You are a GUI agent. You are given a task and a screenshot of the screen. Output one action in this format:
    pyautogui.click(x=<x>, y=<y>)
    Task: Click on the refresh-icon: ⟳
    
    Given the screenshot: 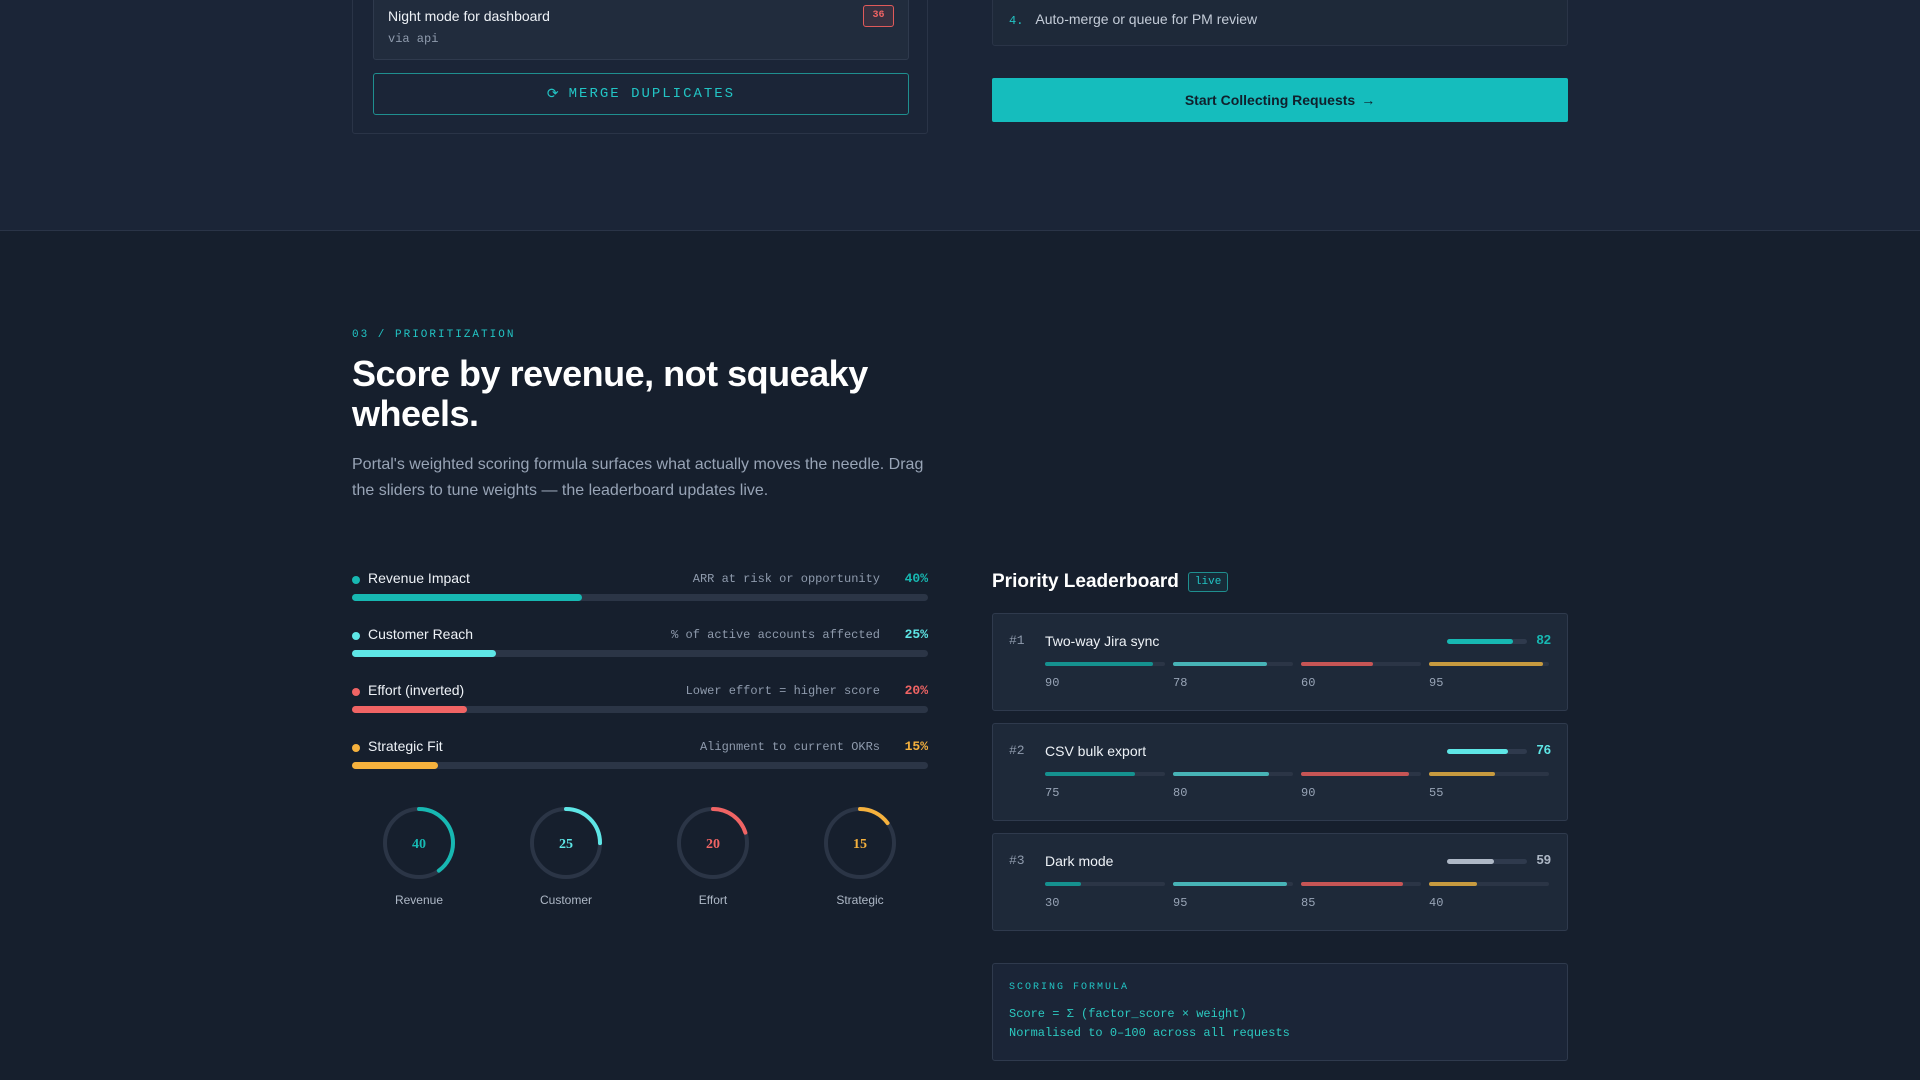 What is the action you would take?
    pyautogui.click(x=553, y=94)
    